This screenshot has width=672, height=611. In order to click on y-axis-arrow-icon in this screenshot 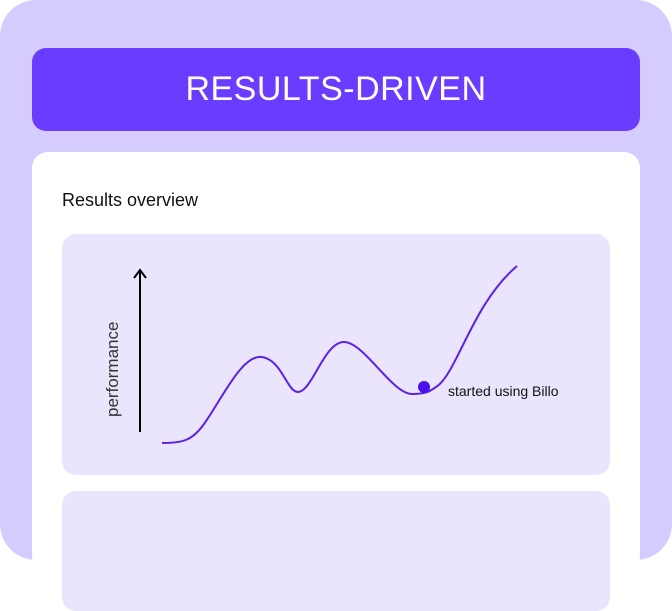, I will do `click(140, 273)`.